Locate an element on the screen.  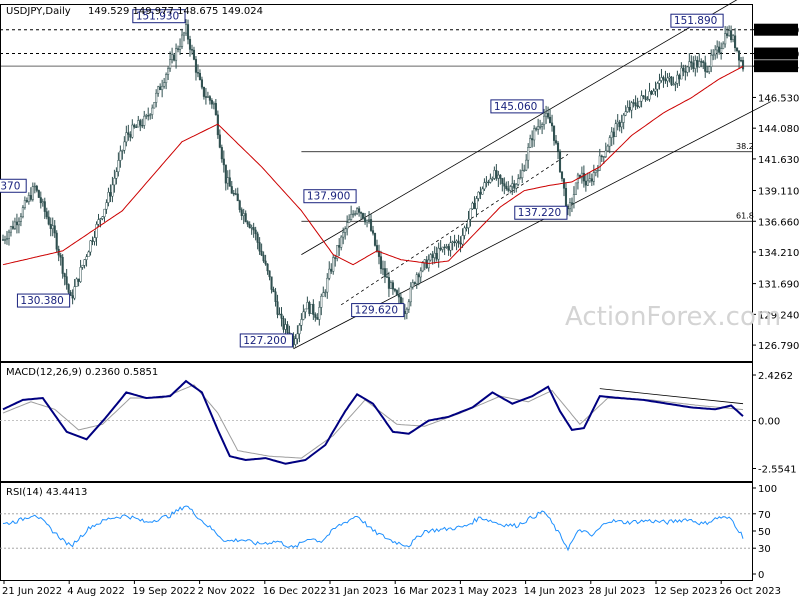
chart-header-symbol: USDJPY,Daily is located at coordinates (38, 11).